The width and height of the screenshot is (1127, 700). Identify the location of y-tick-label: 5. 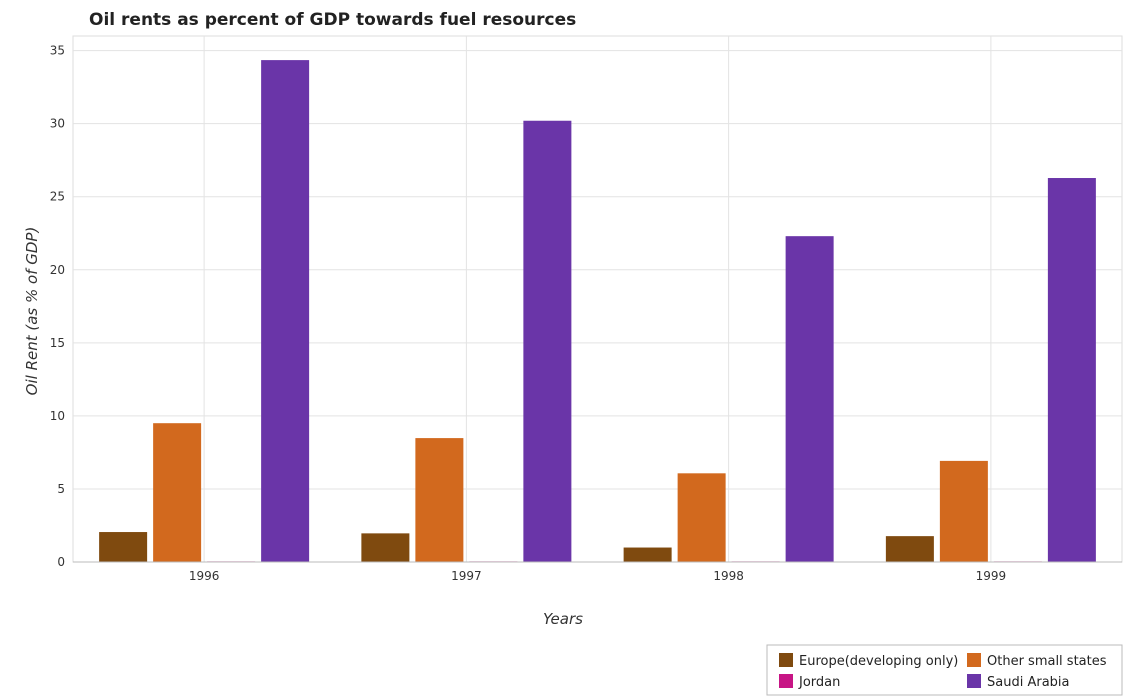
(61, 489).